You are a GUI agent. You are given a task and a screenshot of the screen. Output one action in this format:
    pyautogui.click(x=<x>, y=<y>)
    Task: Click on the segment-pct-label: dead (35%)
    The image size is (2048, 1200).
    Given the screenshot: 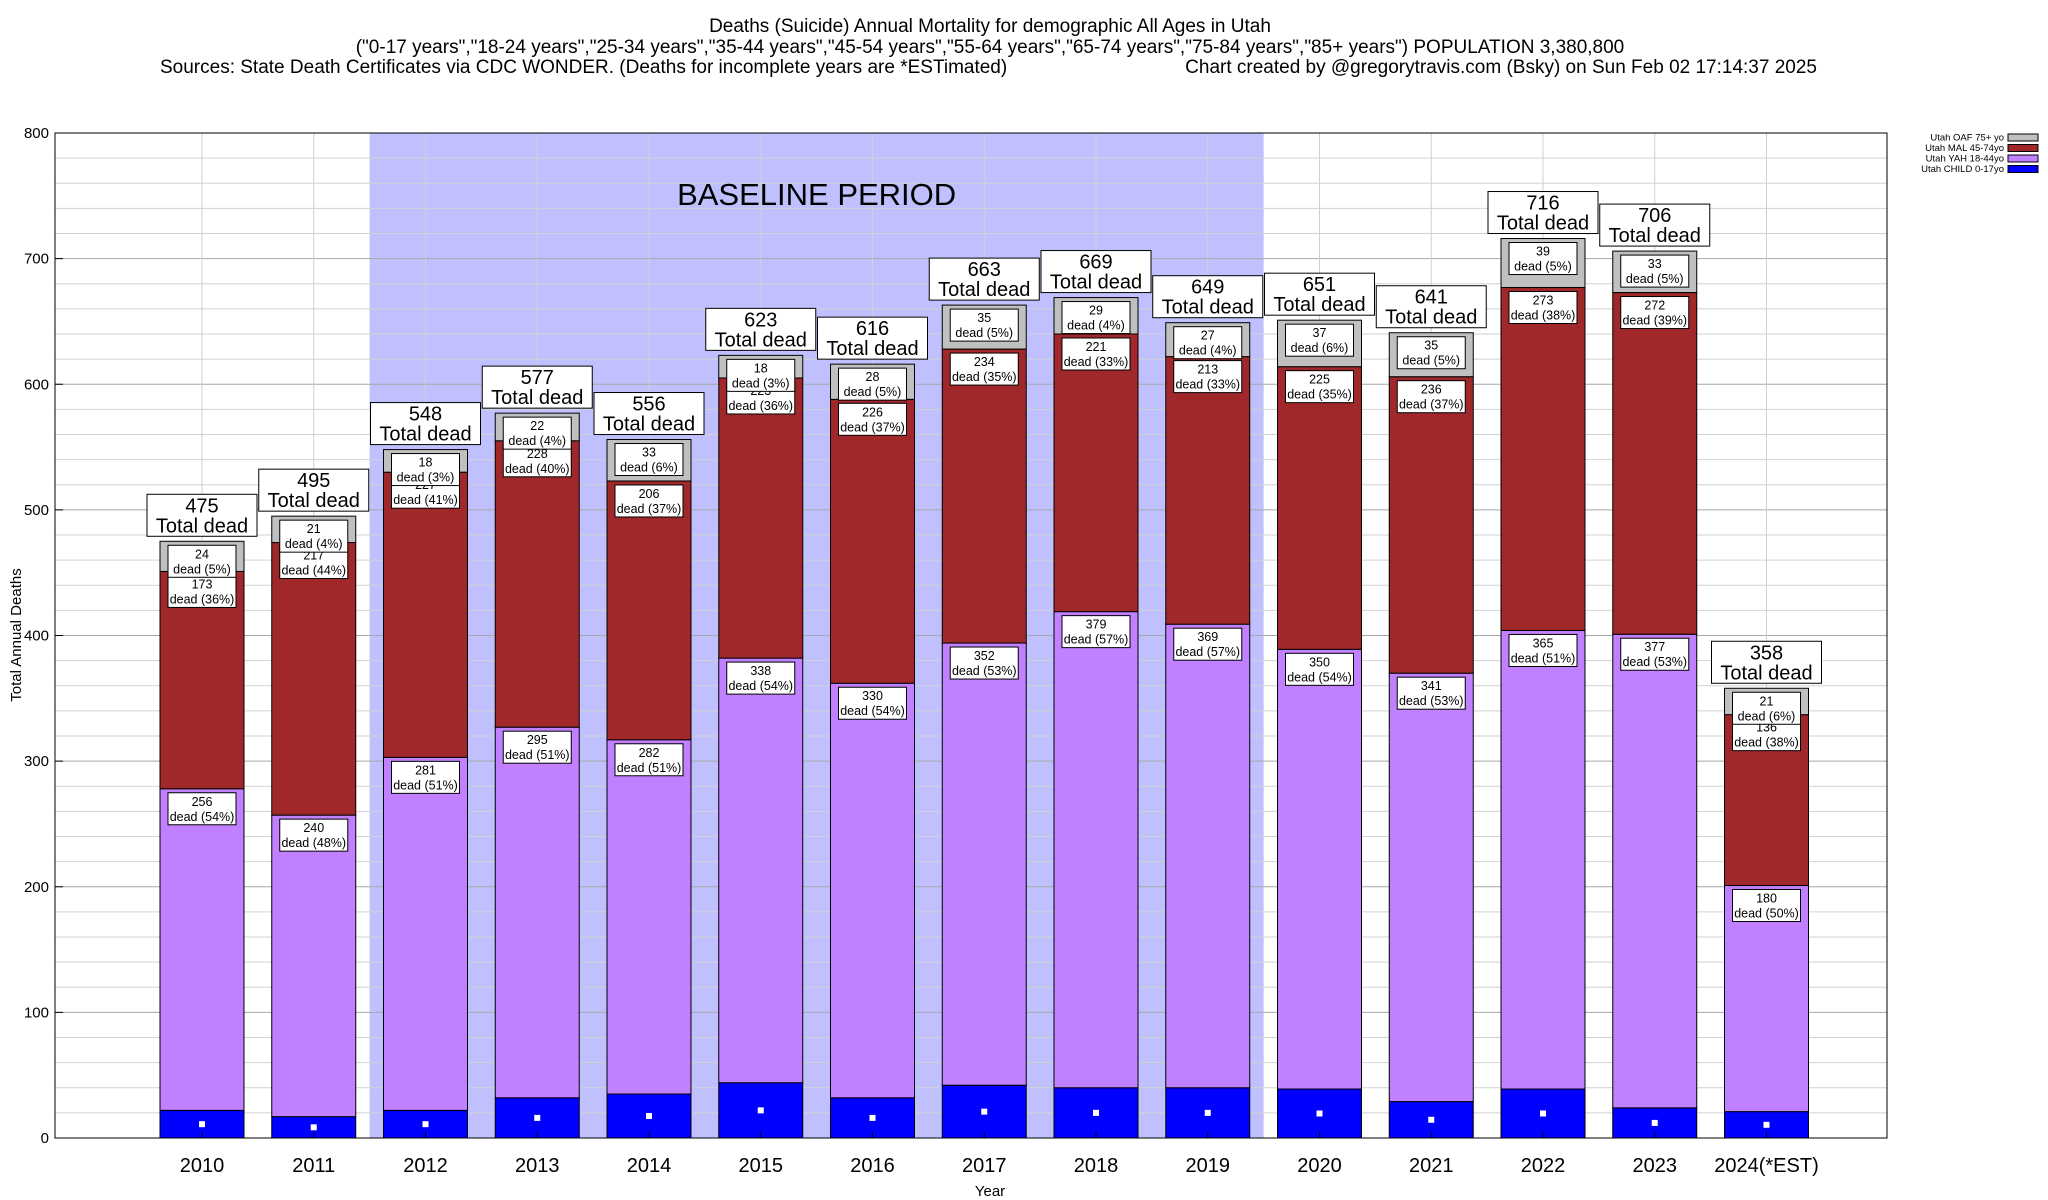 What is the action you would take?
    pyautogui.click(x=984, y=377)
    